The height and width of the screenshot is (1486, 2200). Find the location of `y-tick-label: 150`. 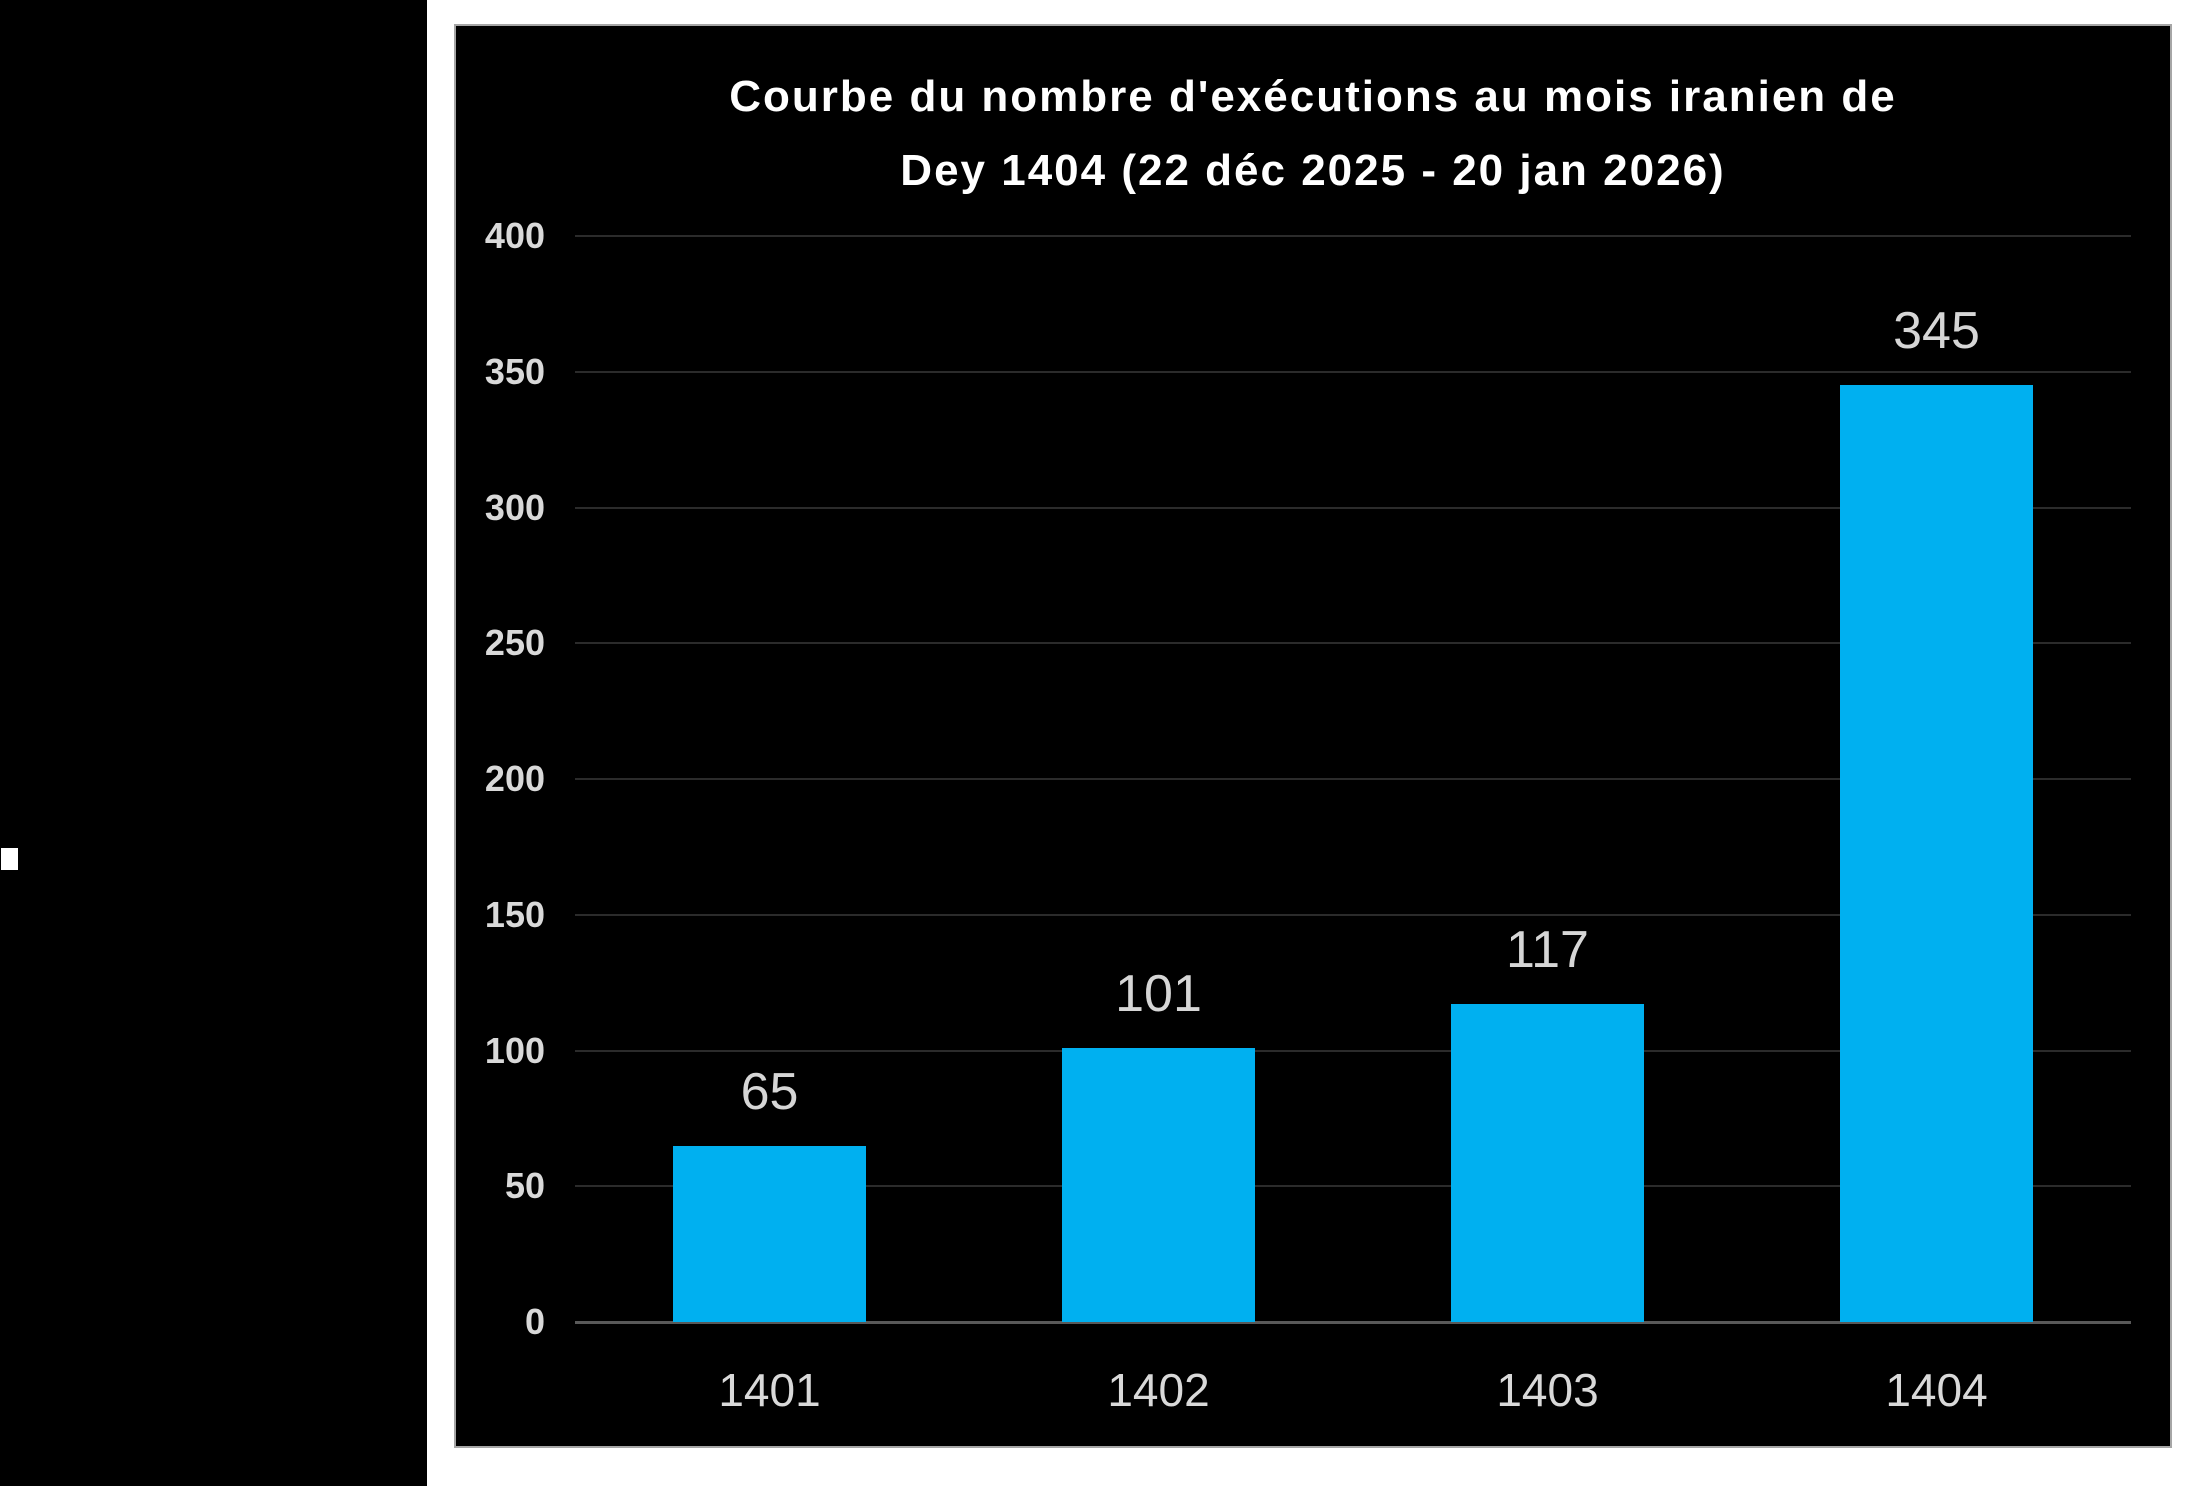

y-tick-label: 150 is located at coordinates (514, 914).